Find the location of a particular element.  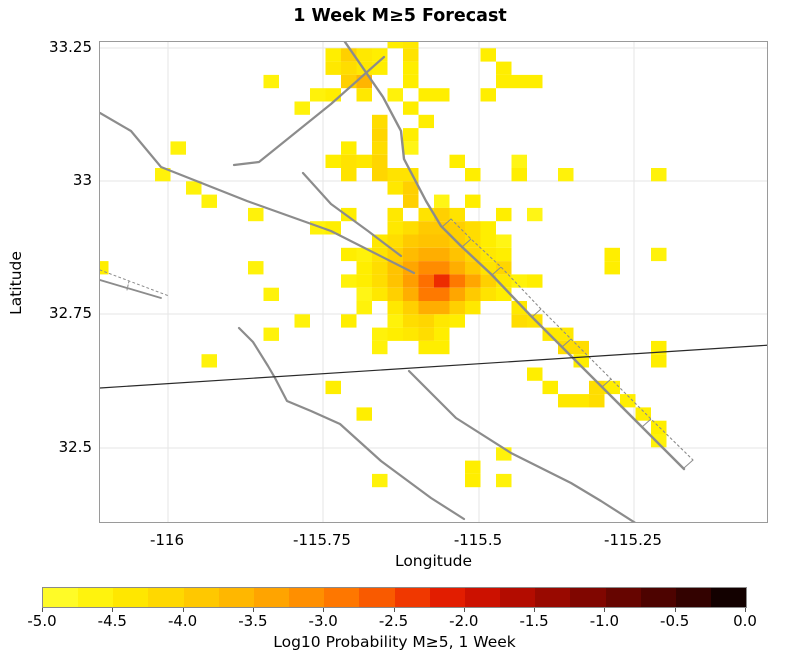

x-tick-label: -115.5 is located at coordinates (478, 540).